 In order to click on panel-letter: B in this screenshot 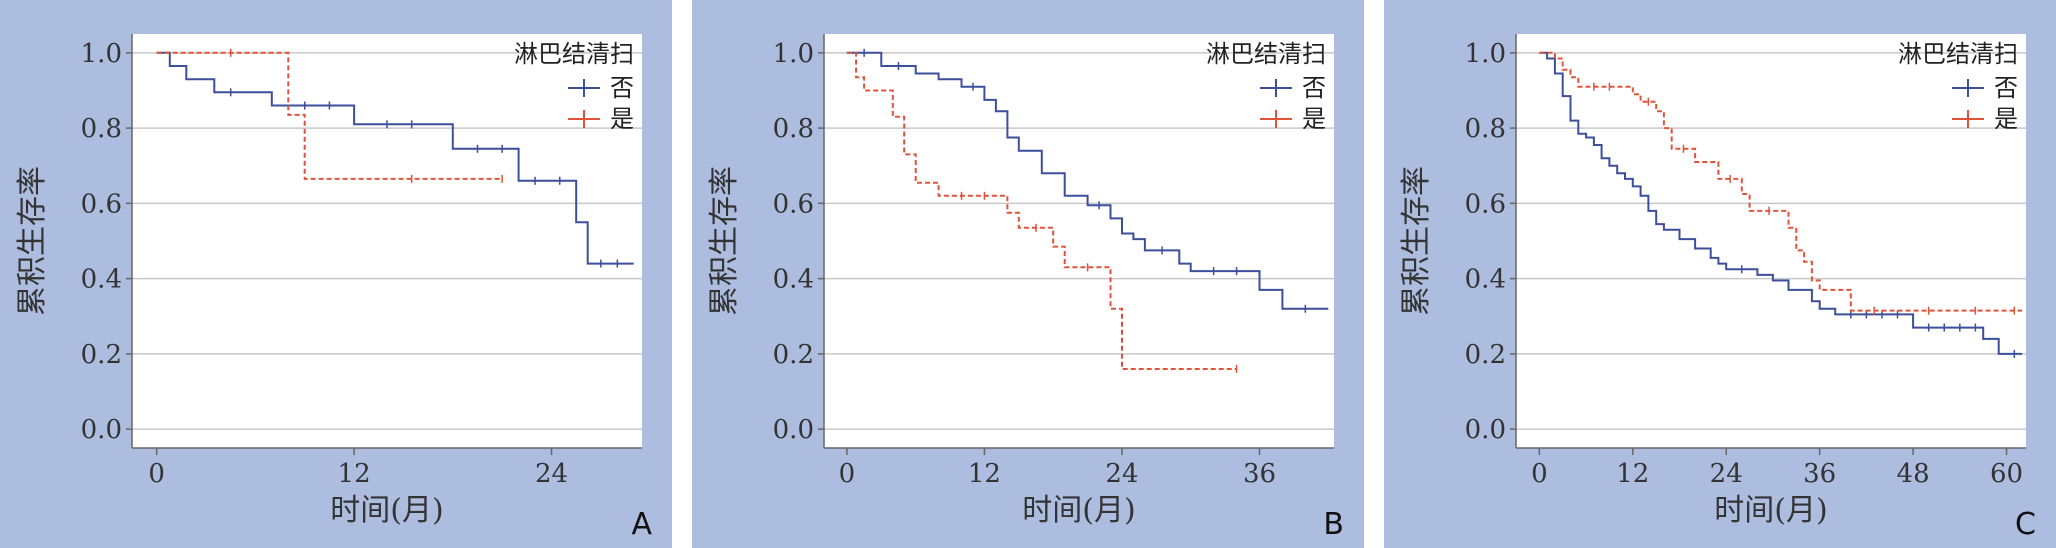, I will do `click(1333, 524)`.